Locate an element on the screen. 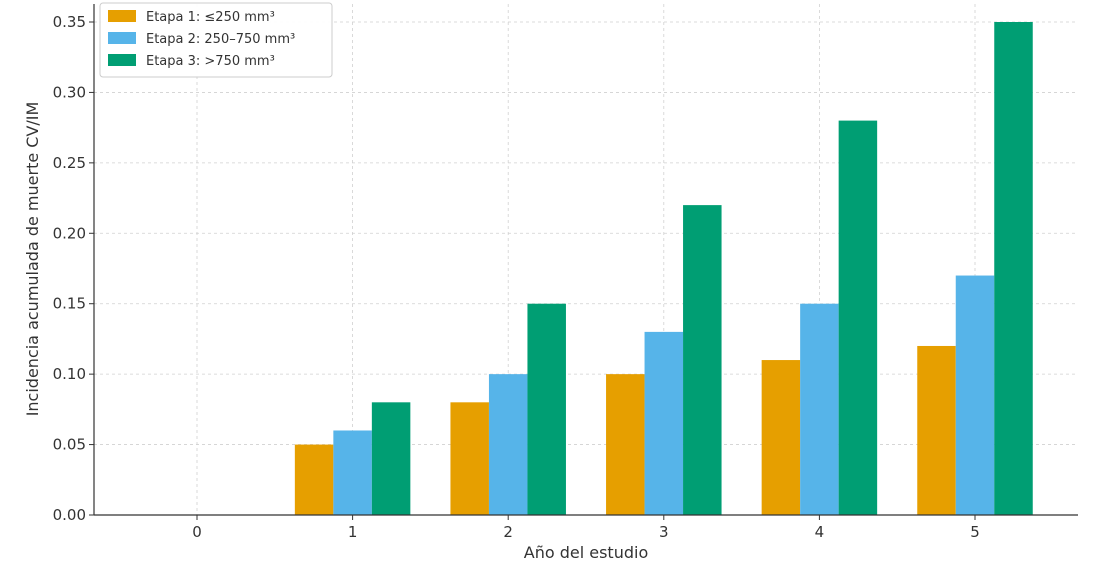 The width and height of the screenshot is (1093, 571). y-tick-label: 0.05 is located at coordinates (69, 445).